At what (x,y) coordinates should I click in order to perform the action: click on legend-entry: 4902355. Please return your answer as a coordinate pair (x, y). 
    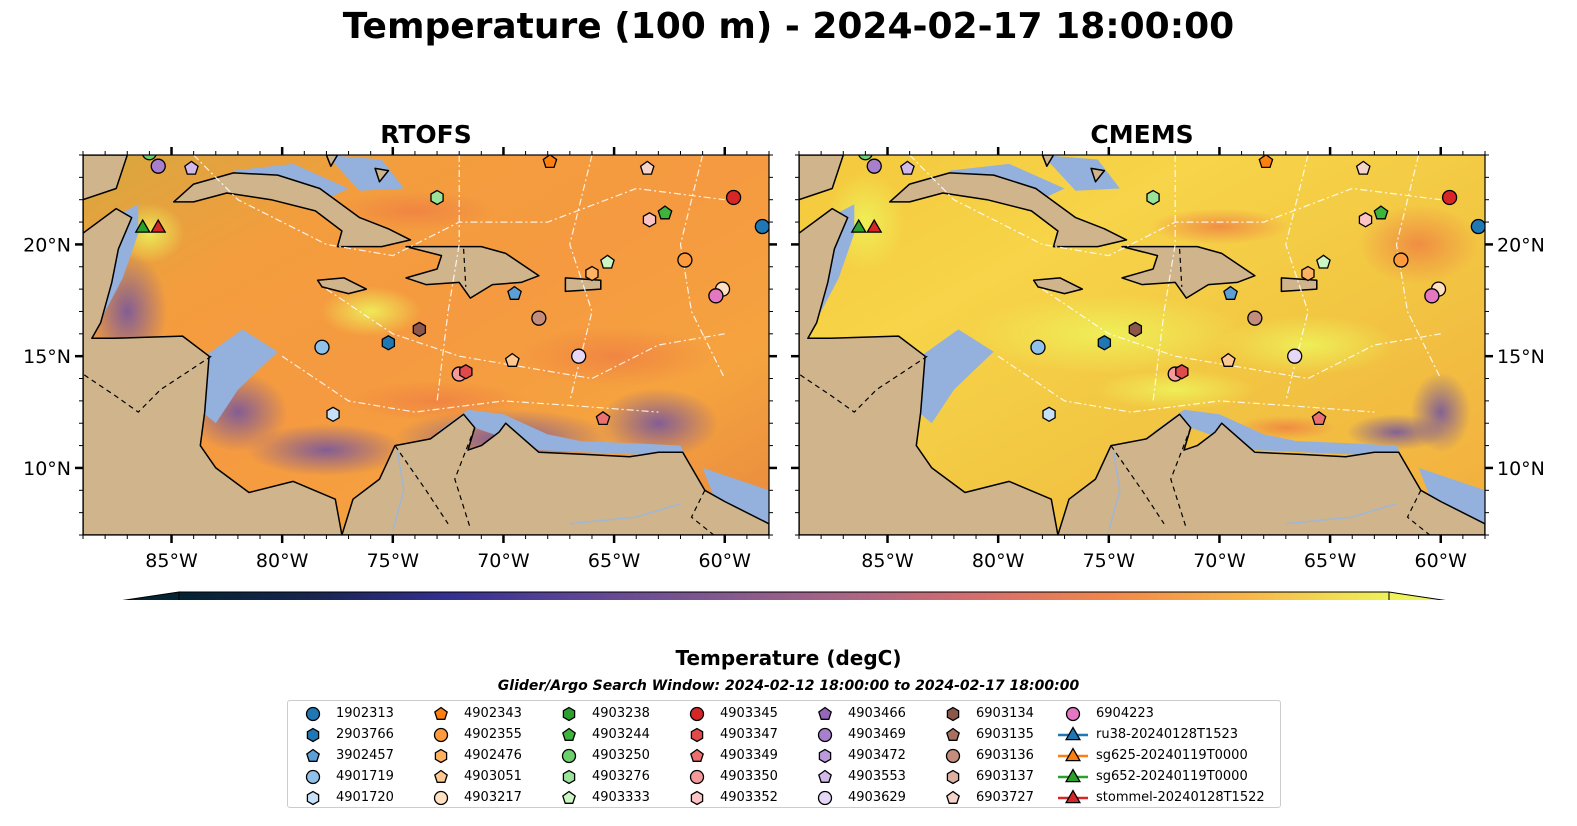
    Looking at the image, I should click on (474, 734).